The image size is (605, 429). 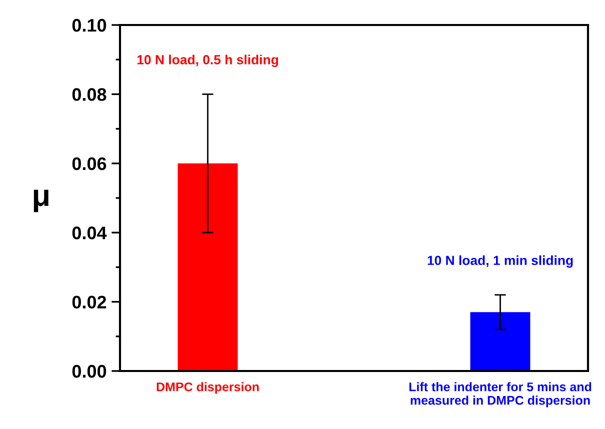 What do you see at coordinates (89, 94) in the screenshot?
I see `y-tick-label: 0.08` at bounding box center [89, 94].